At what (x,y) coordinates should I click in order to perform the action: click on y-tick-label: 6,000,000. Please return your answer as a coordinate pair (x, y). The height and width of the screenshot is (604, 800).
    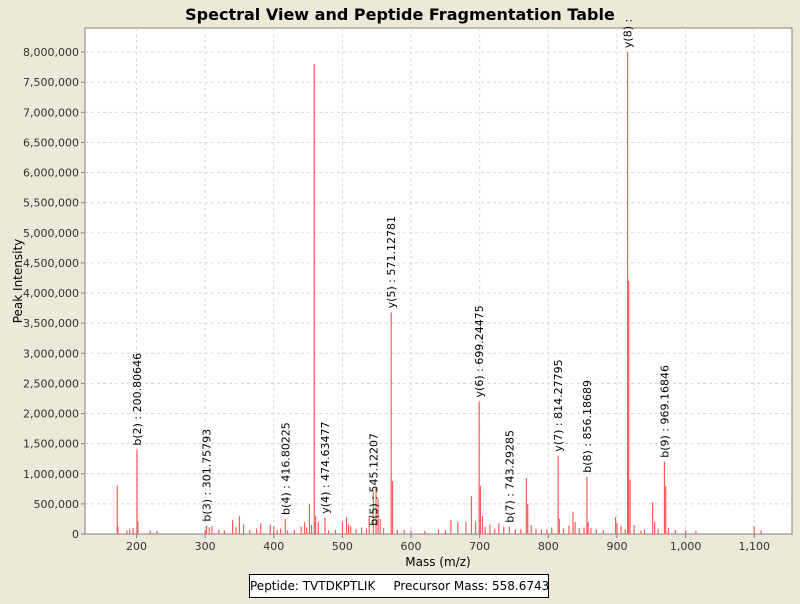
    Looking at the image, I should click on (51, 173).